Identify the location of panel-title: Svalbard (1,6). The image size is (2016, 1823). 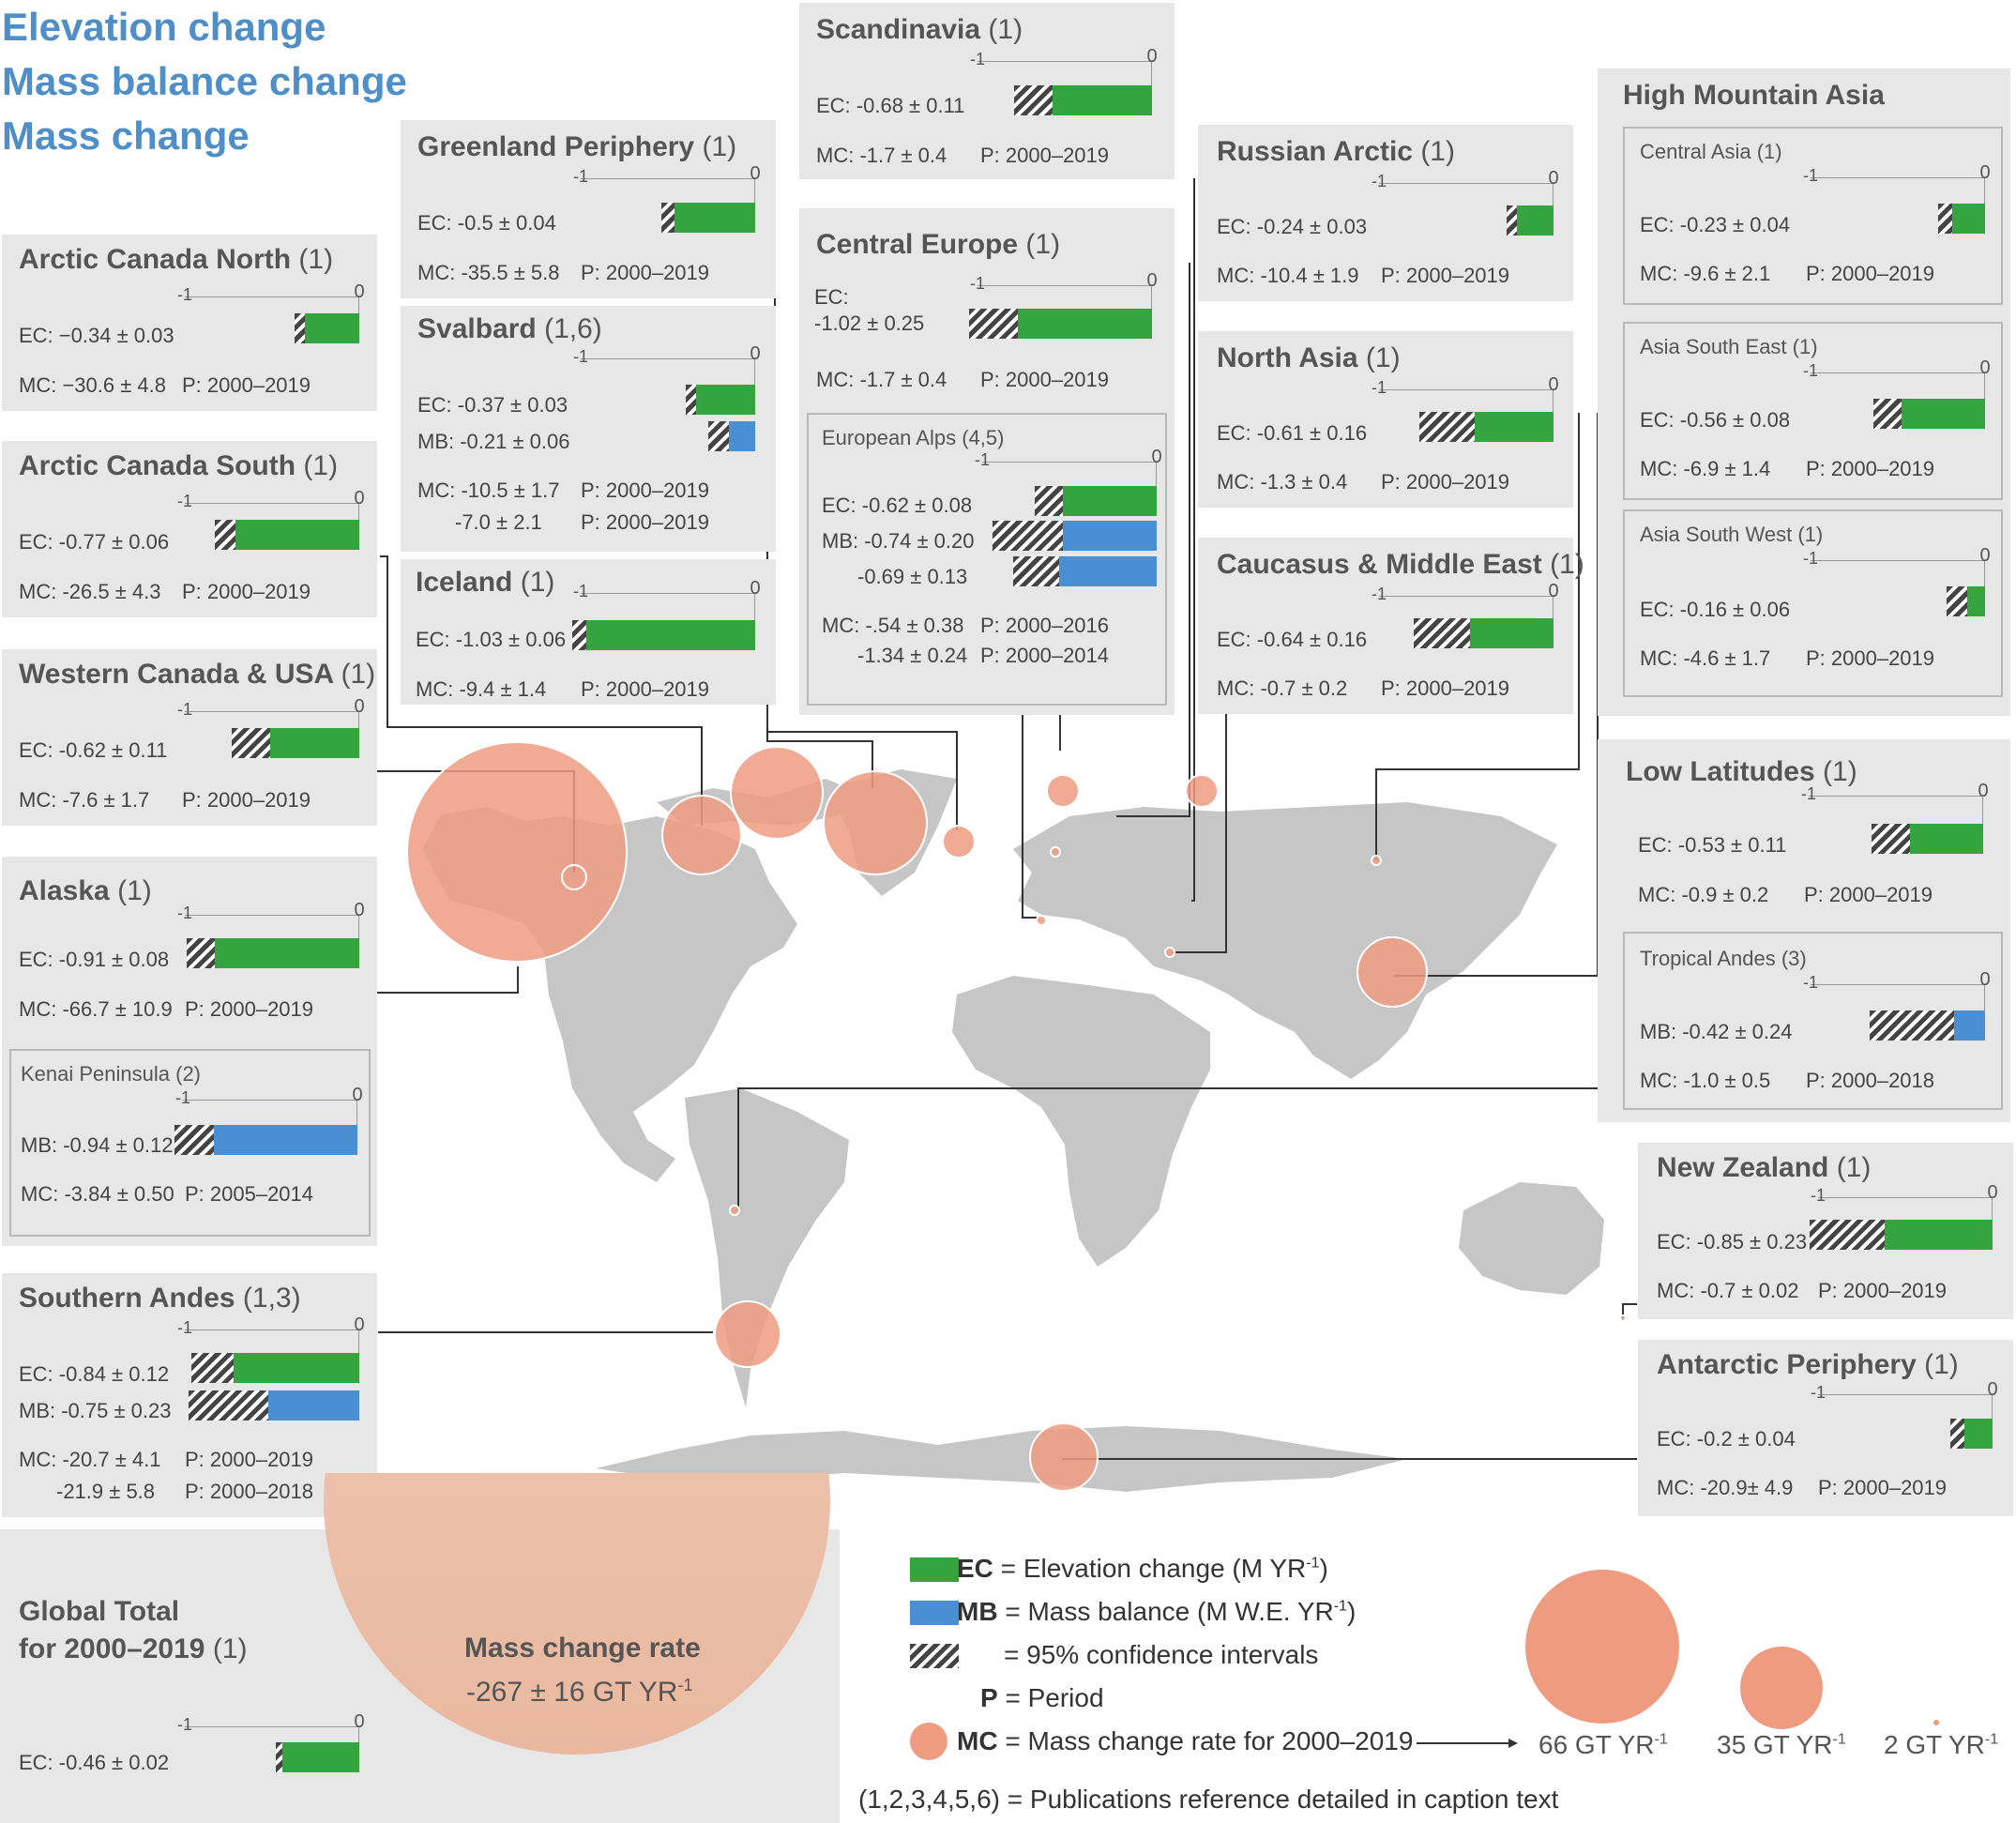
(510, 328).